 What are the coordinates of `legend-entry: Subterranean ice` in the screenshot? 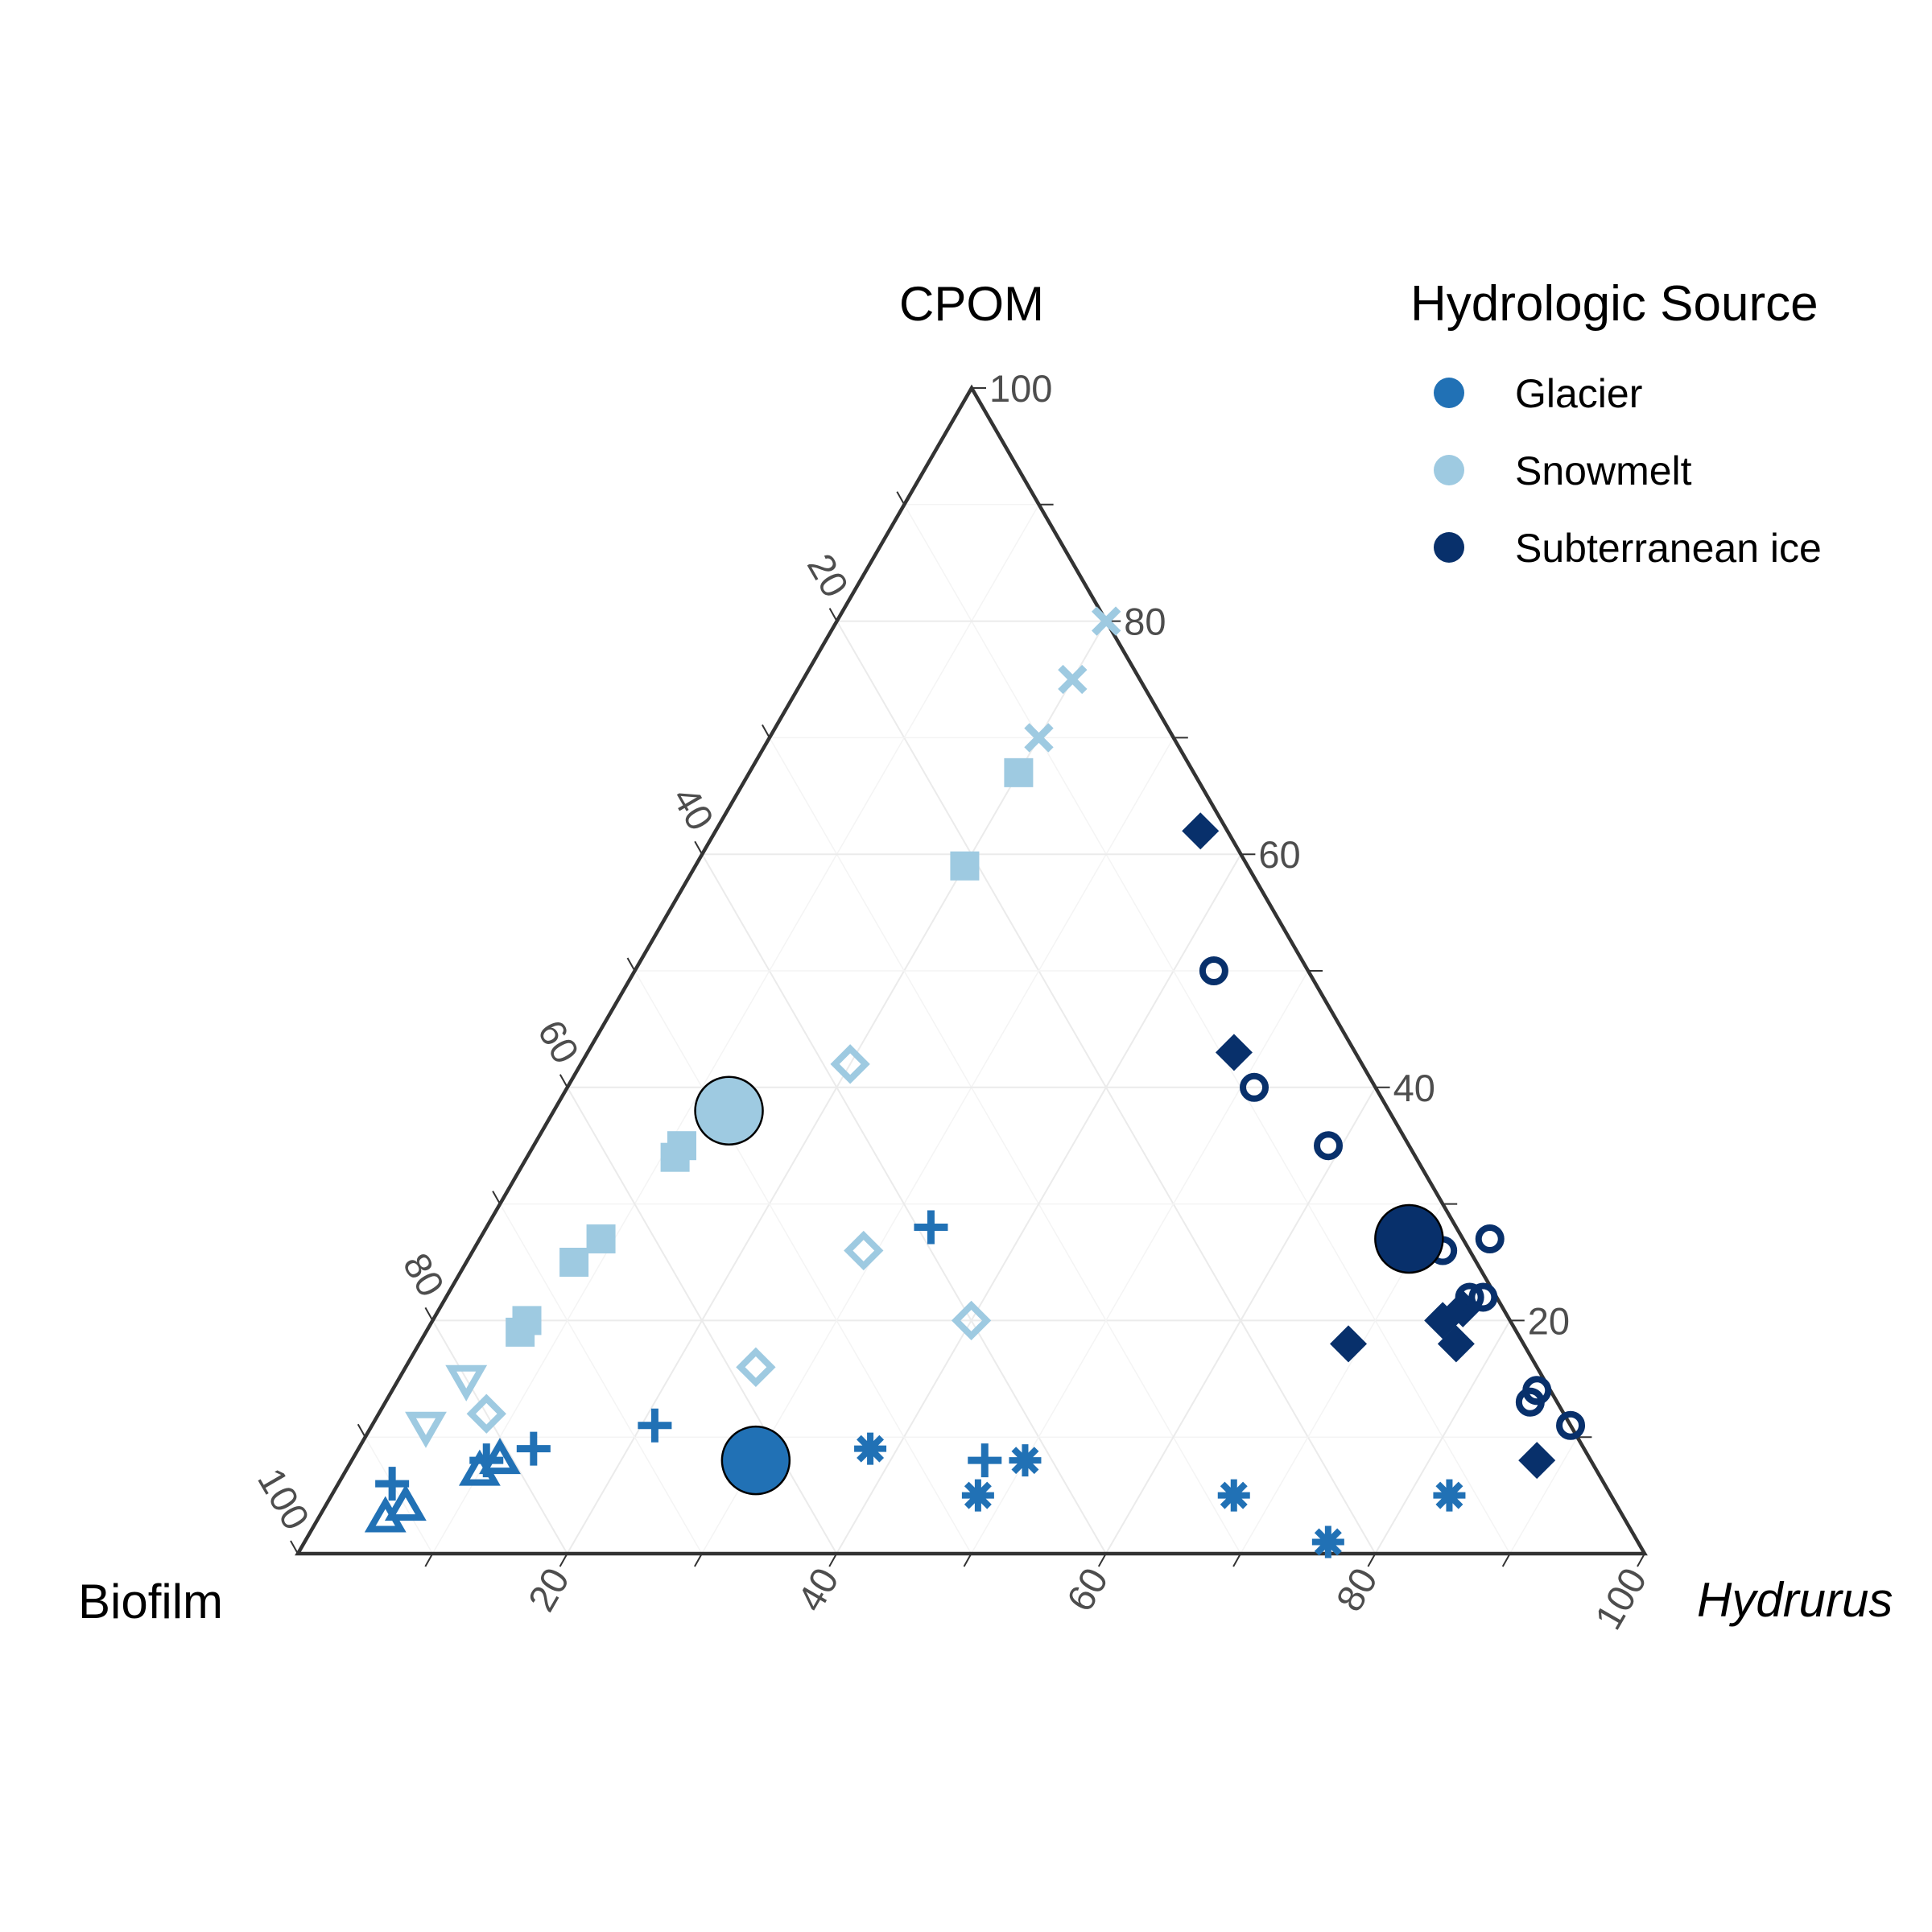 It's located at (1628, 548).